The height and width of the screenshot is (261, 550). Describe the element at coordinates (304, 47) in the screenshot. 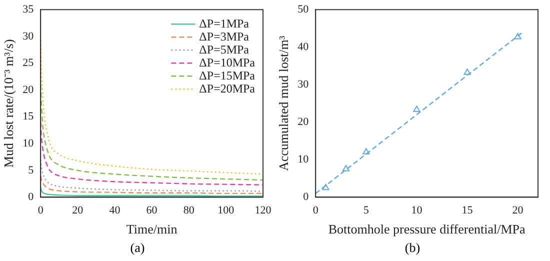

I see `y-tick-label: 40` at that location.